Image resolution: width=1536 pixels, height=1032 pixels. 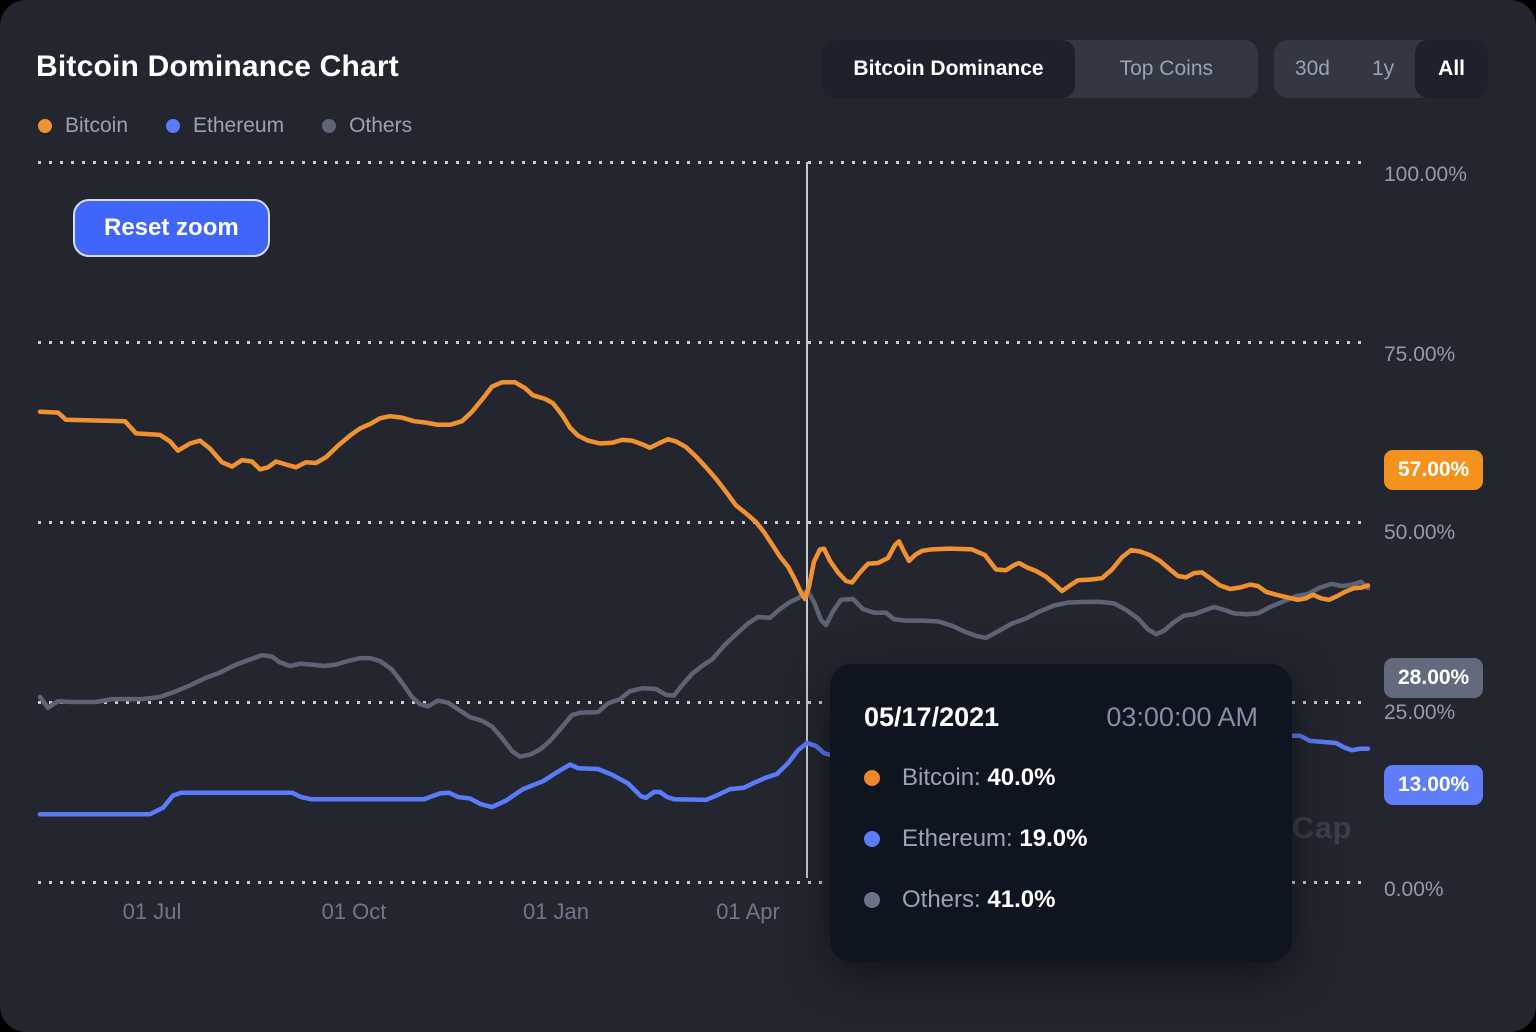 What do you see at coordinates (1451, 69) in the screenshot?
I see `range-all: All` at bounding box center [1451, 69].